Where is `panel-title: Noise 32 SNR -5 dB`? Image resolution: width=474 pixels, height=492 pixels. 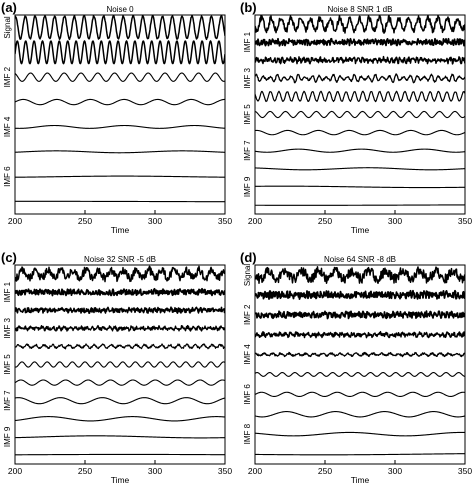
panel-title: Noise 32 SNR -5 dB is located at coordinates (120, 259).